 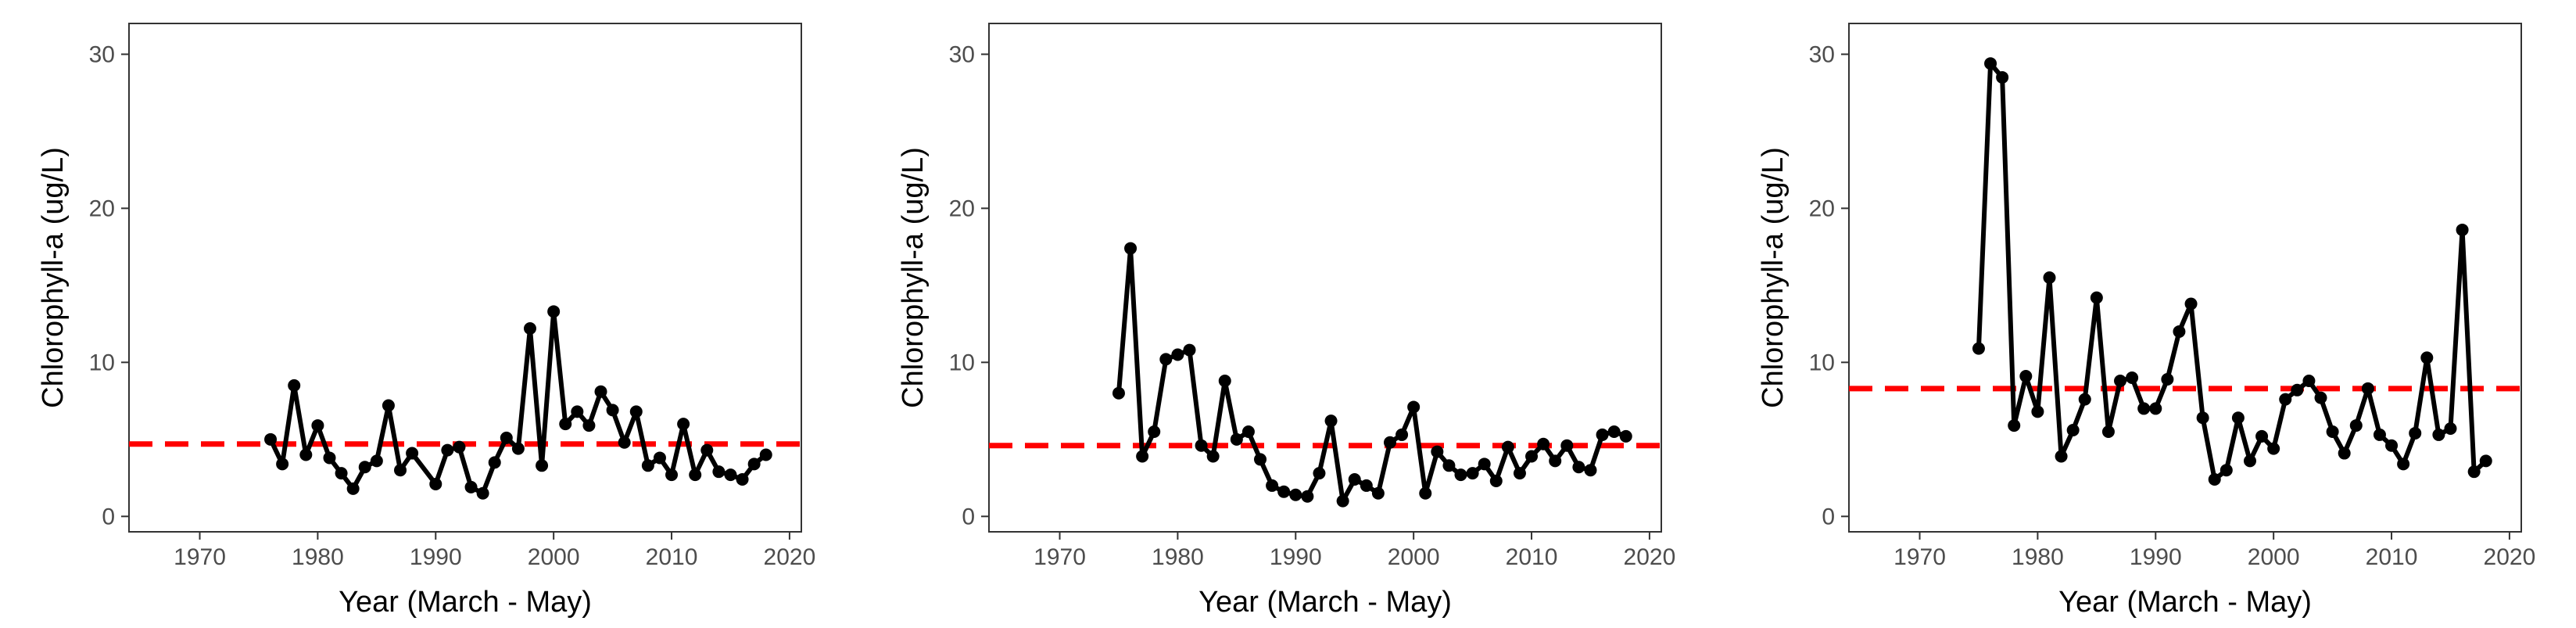 What do you see at coordinates (1919, 557) in the screenshot?
I see `x-tick-label: 1970` at bounding box center [1919, 557].